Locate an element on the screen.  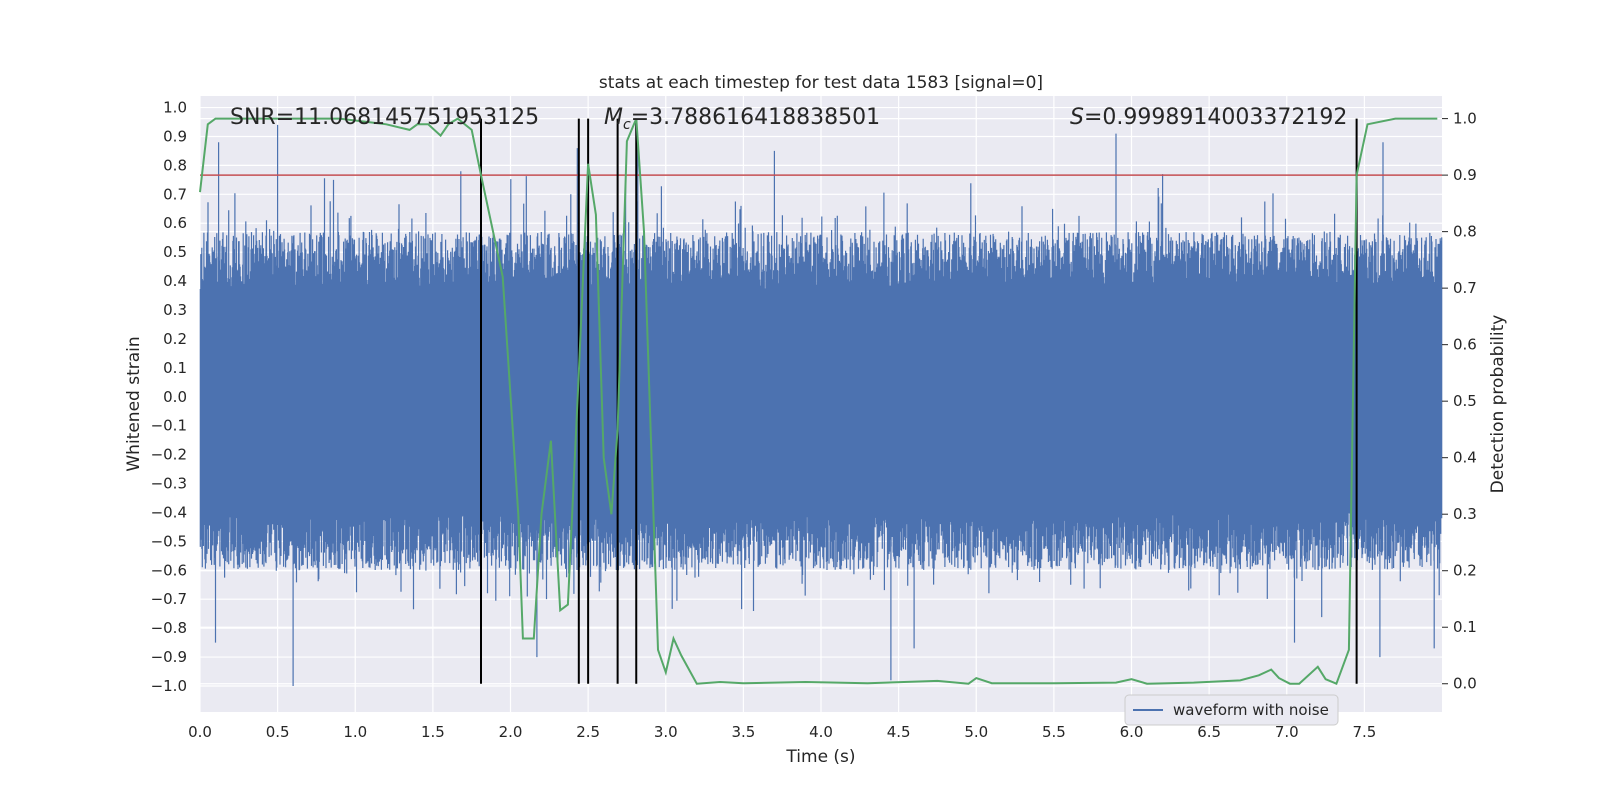
x-tick-label: 1.0 is located at coordinates (355, 732).